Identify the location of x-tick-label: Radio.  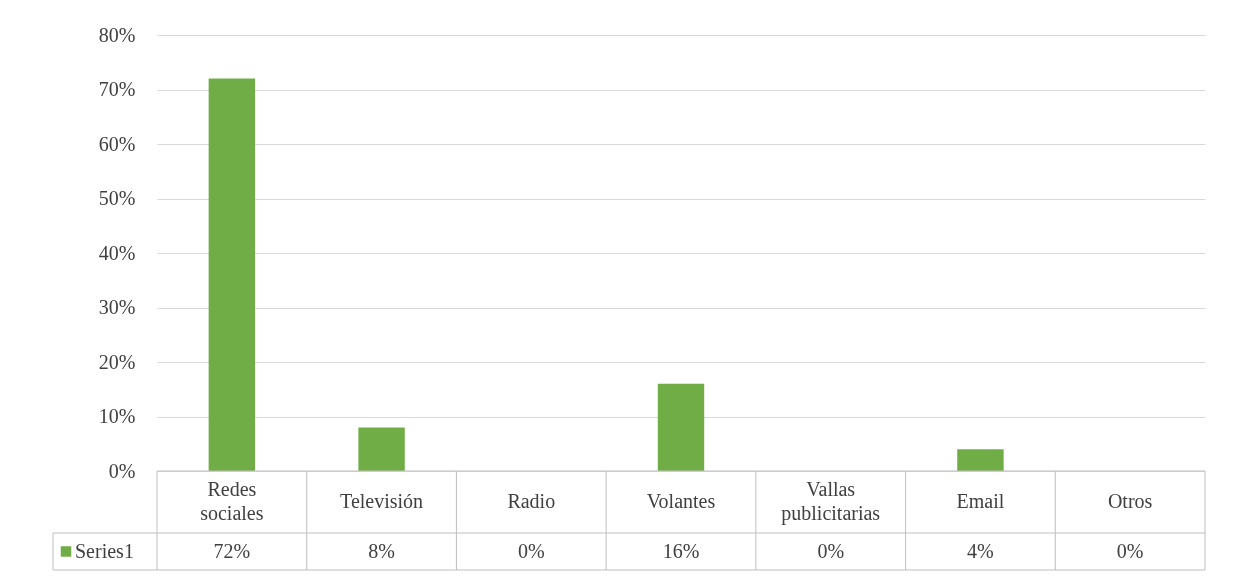
(531, 501).